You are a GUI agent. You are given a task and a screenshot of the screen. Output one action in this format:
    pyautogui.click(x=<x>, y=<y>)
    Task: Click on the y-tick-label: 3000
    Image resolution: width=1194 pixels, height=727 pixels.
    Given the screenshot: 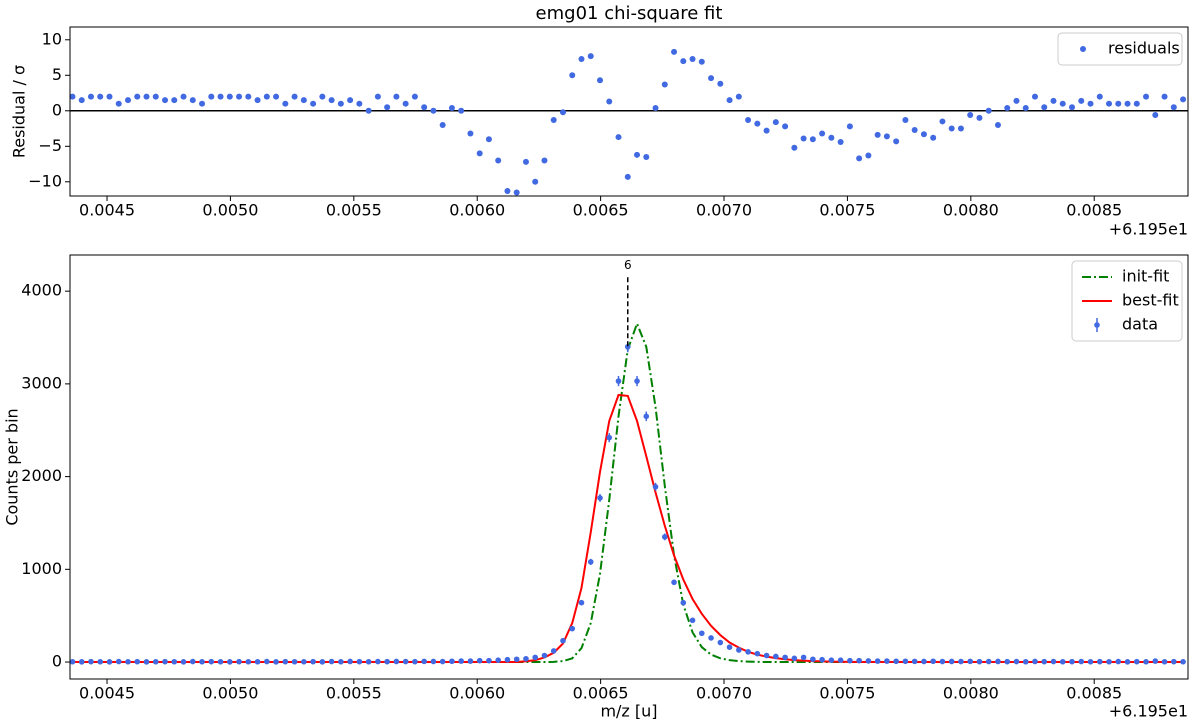 What is the action you would take?
    pyautogui.click(x=41, y=382)
    